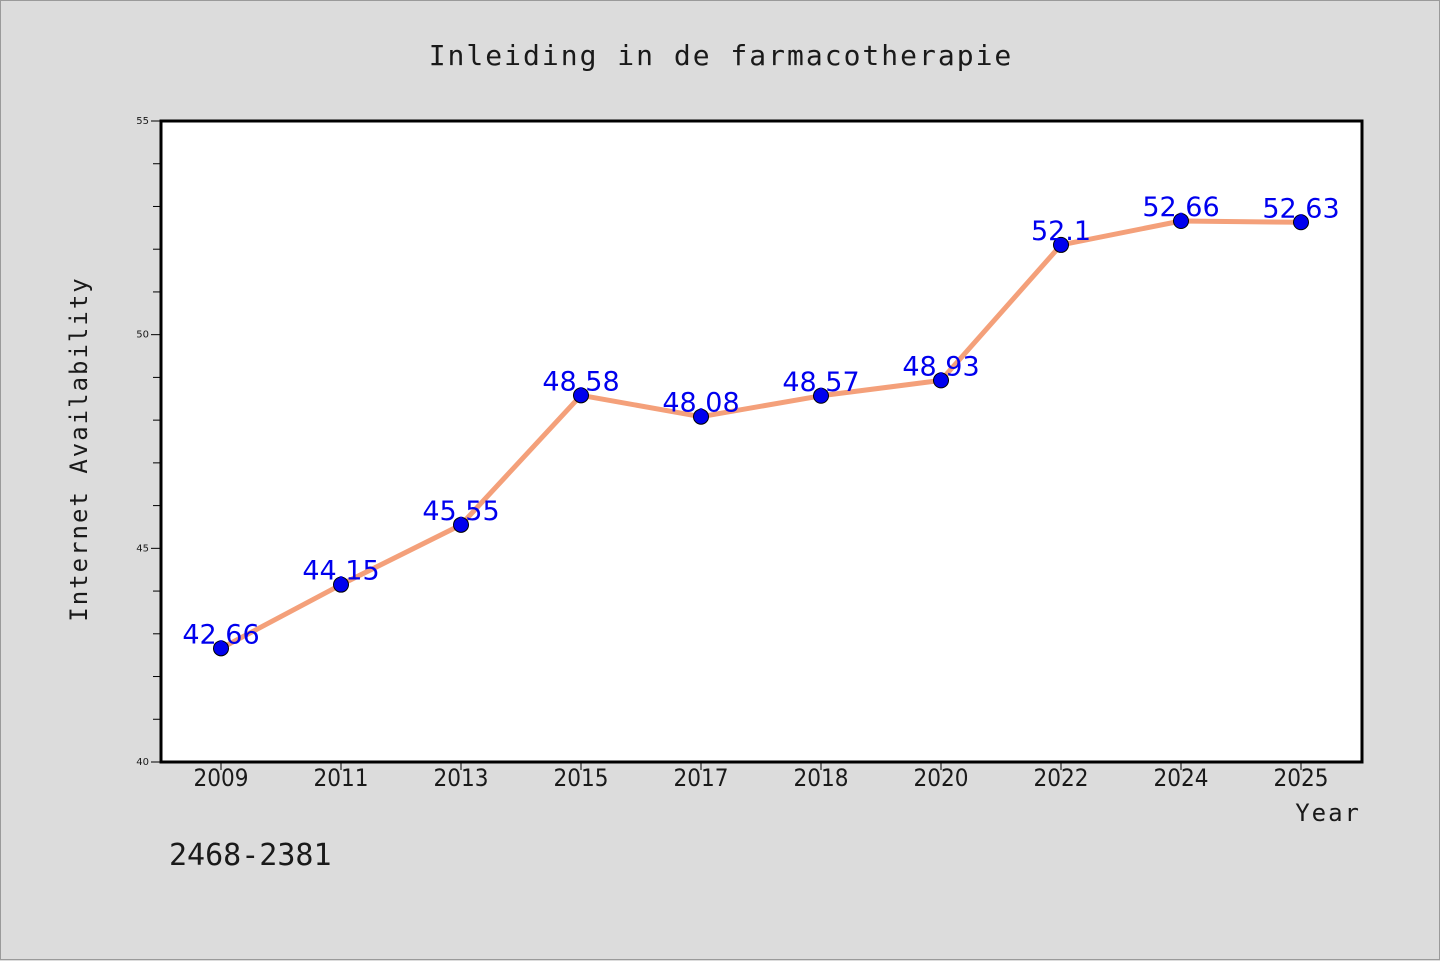  I want to click on y-axis-ticks: 40 45 50 55, so click(148, 442).